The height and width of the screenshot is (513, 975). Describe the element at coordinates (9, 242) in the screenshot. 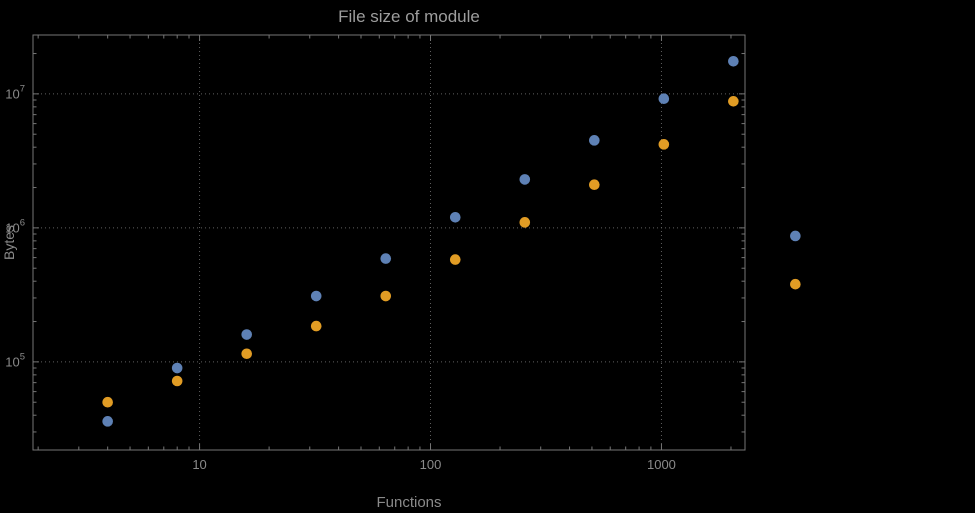

I see `y-axis-label: Bytes` at that location.